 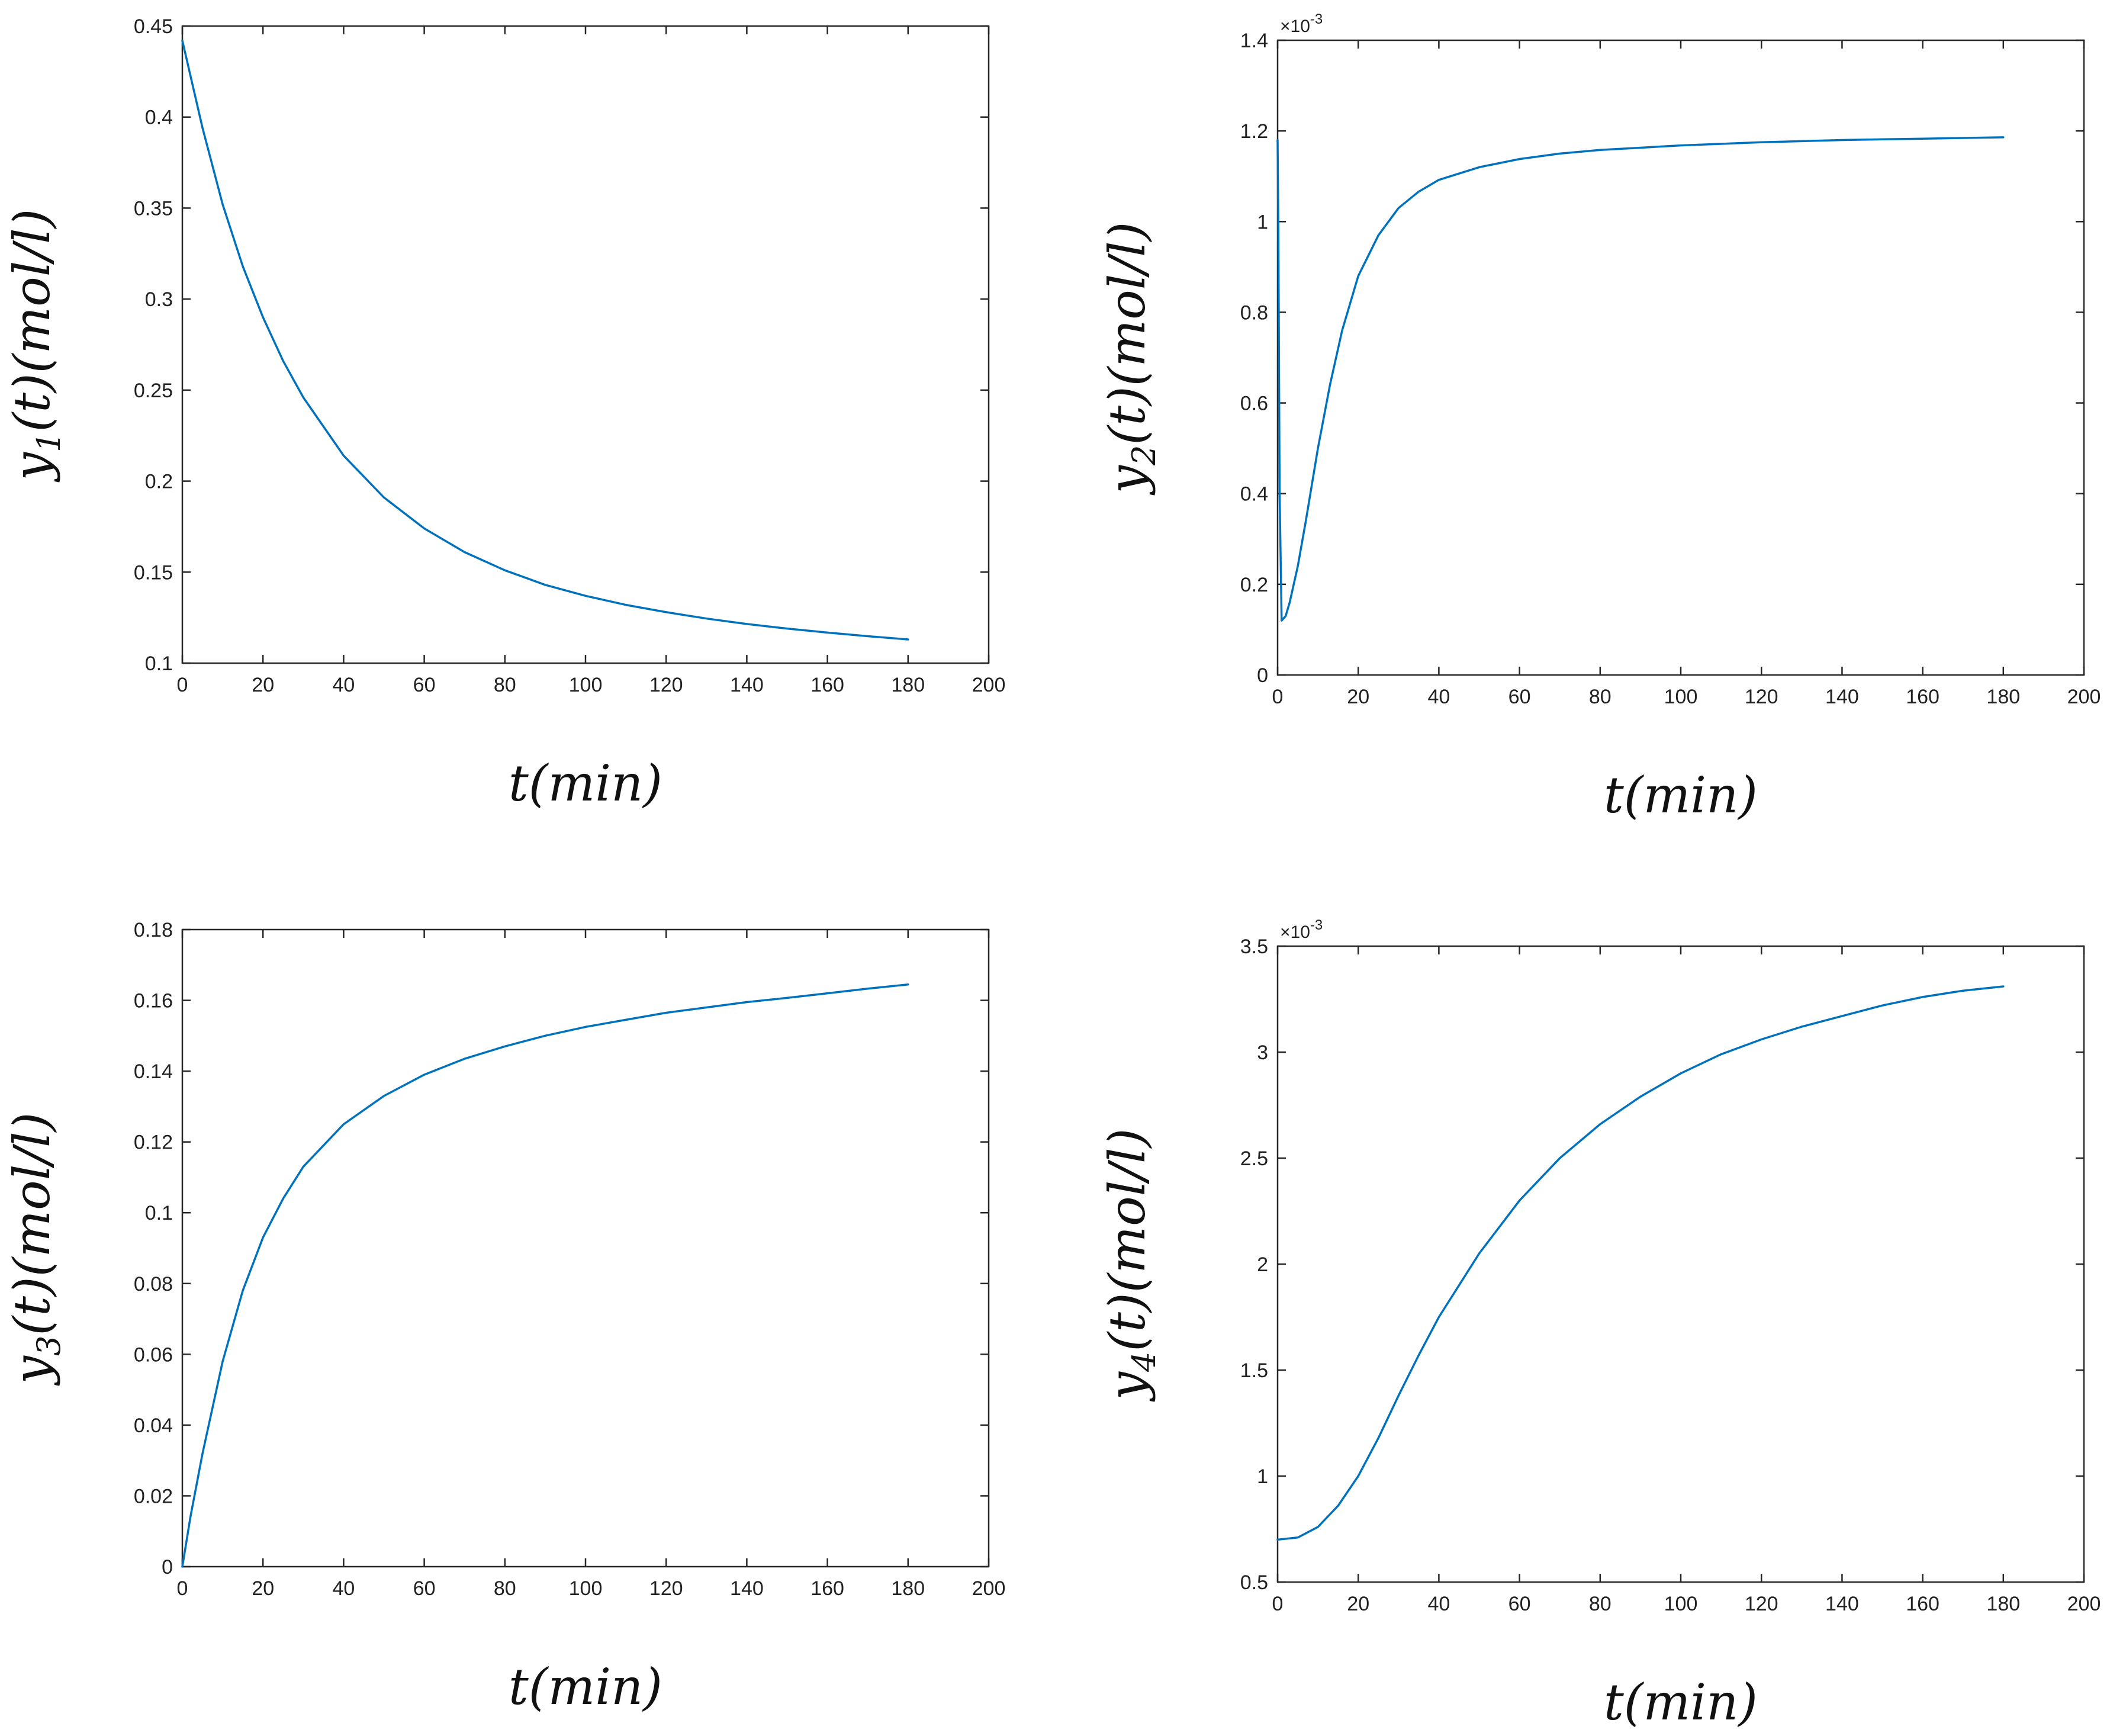 What do you see at coordinates (1254, 313) in the screenshot?
I see `y-tick-label: 0.8` at bounding box center [1254, 313].